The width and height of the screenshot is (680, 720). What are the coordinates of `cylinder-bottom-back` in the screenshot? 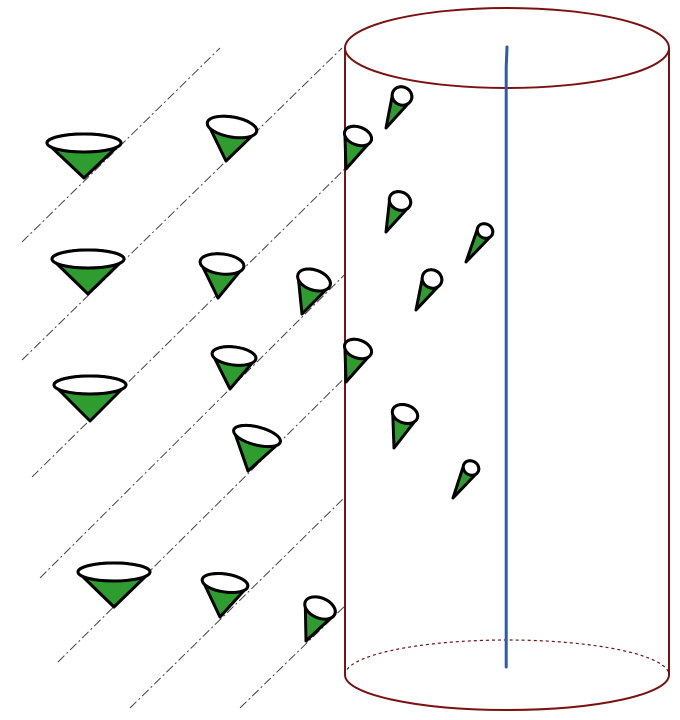 It's located at (507, 657).